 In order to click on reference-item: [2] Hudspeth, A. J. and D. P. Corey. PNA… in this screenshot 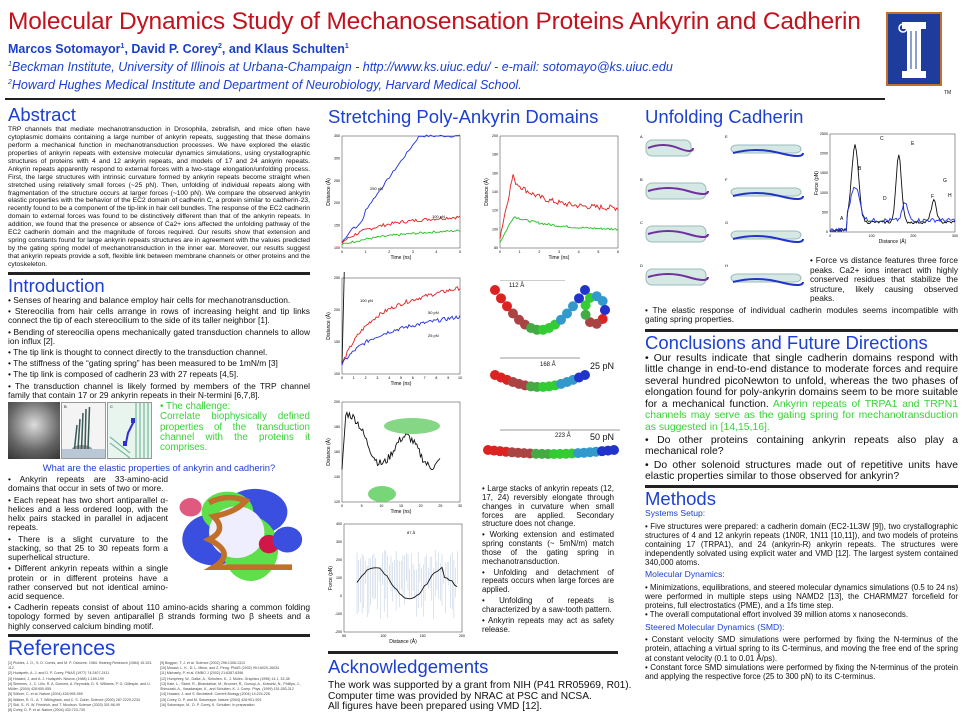, I will do `click(59, 673)`.